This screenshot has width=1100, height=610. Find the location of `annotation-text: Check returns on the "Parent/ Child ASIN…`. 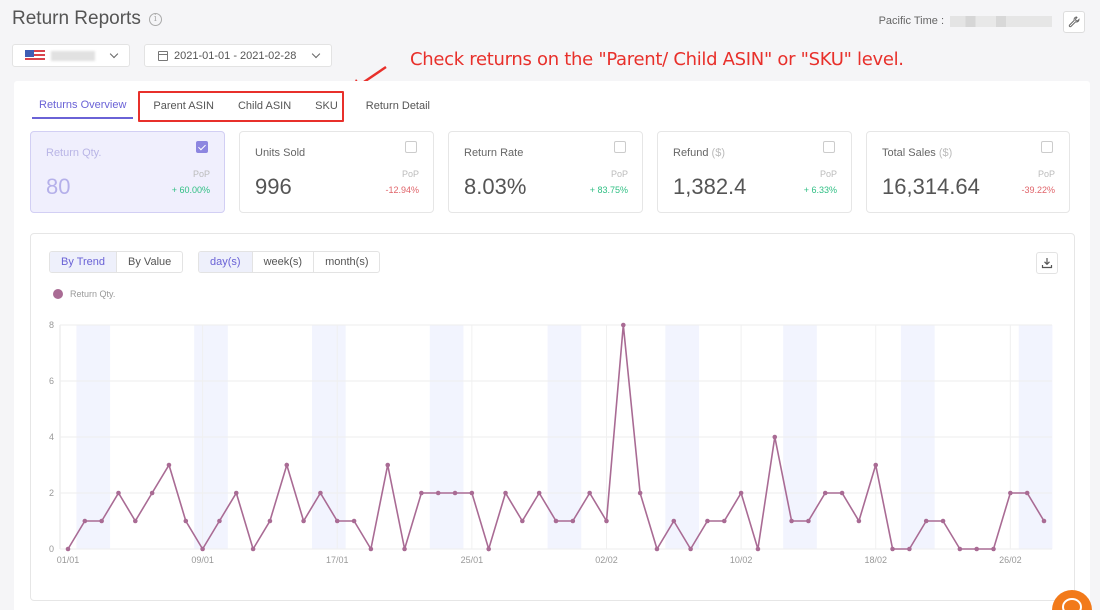

annotation-text: Check returns on the "Parent/ Child ASIN… is located at coordinates (657, 59).